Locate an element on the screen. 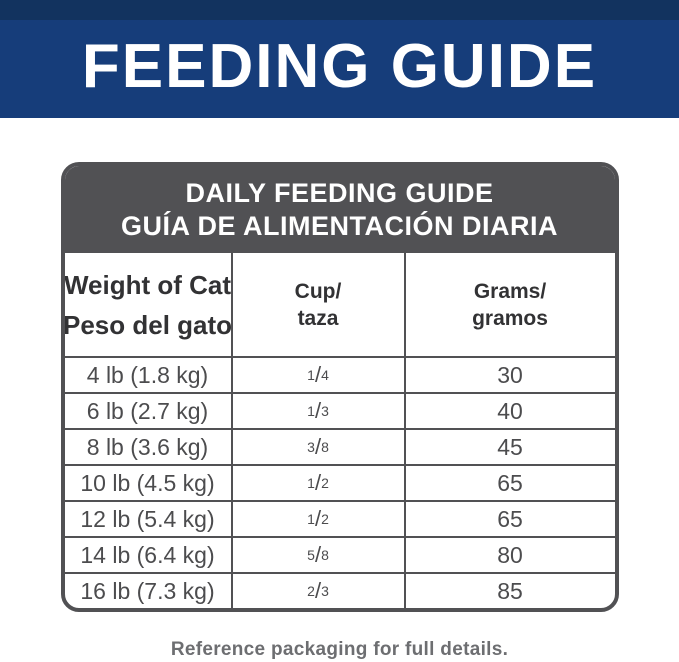 Image resolution: width=679 pixels, height=662 pixels. grams-cell: 85 is located at coordinates (510, 590).